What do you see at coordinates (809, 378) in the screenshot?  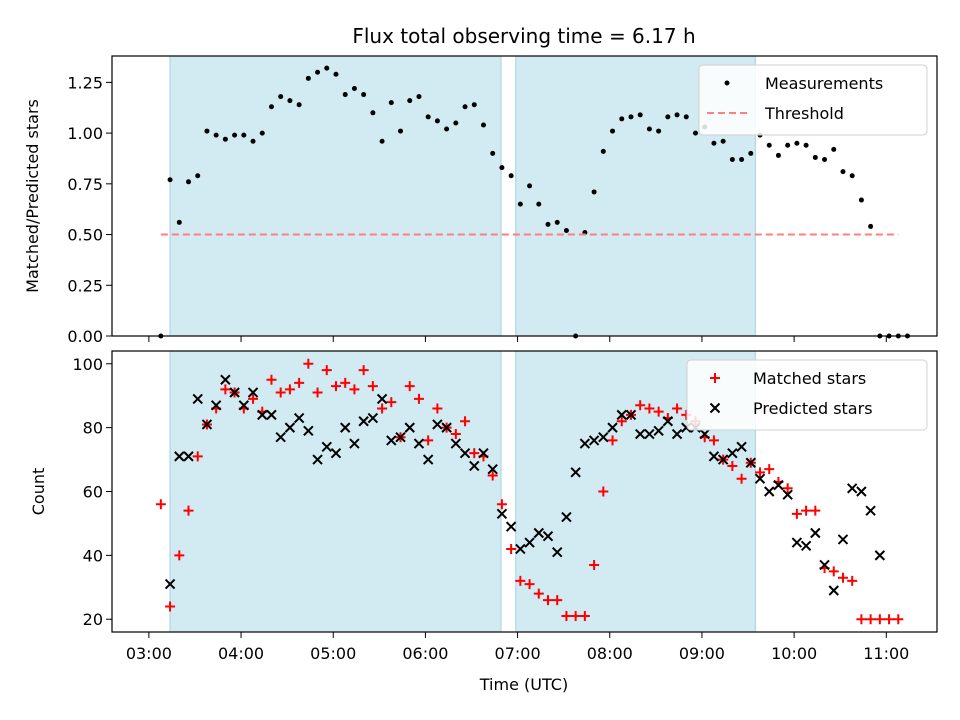 I see `legend-label: Matched stars` at bounding box center [809, 378].